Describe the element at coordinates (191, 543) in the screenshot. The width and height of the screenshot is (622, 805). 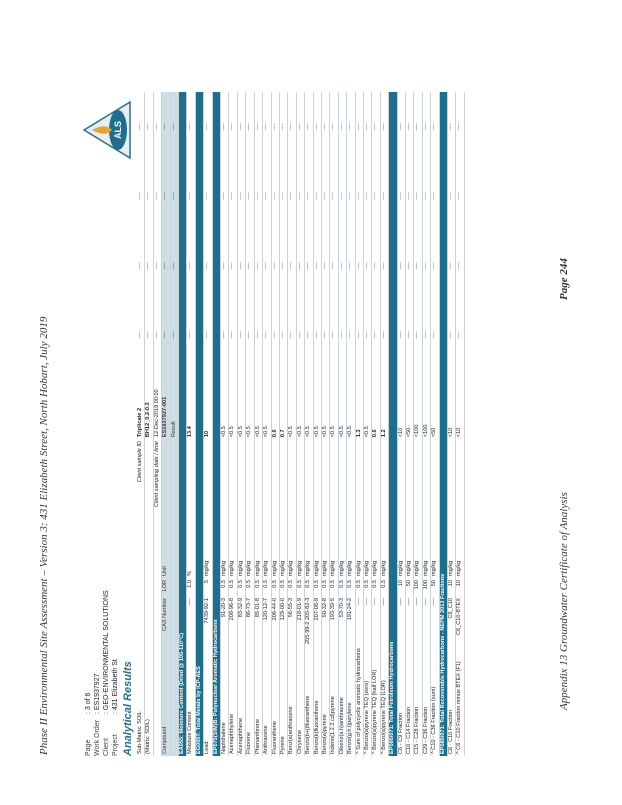
I see `unit-cell: %` at that location.